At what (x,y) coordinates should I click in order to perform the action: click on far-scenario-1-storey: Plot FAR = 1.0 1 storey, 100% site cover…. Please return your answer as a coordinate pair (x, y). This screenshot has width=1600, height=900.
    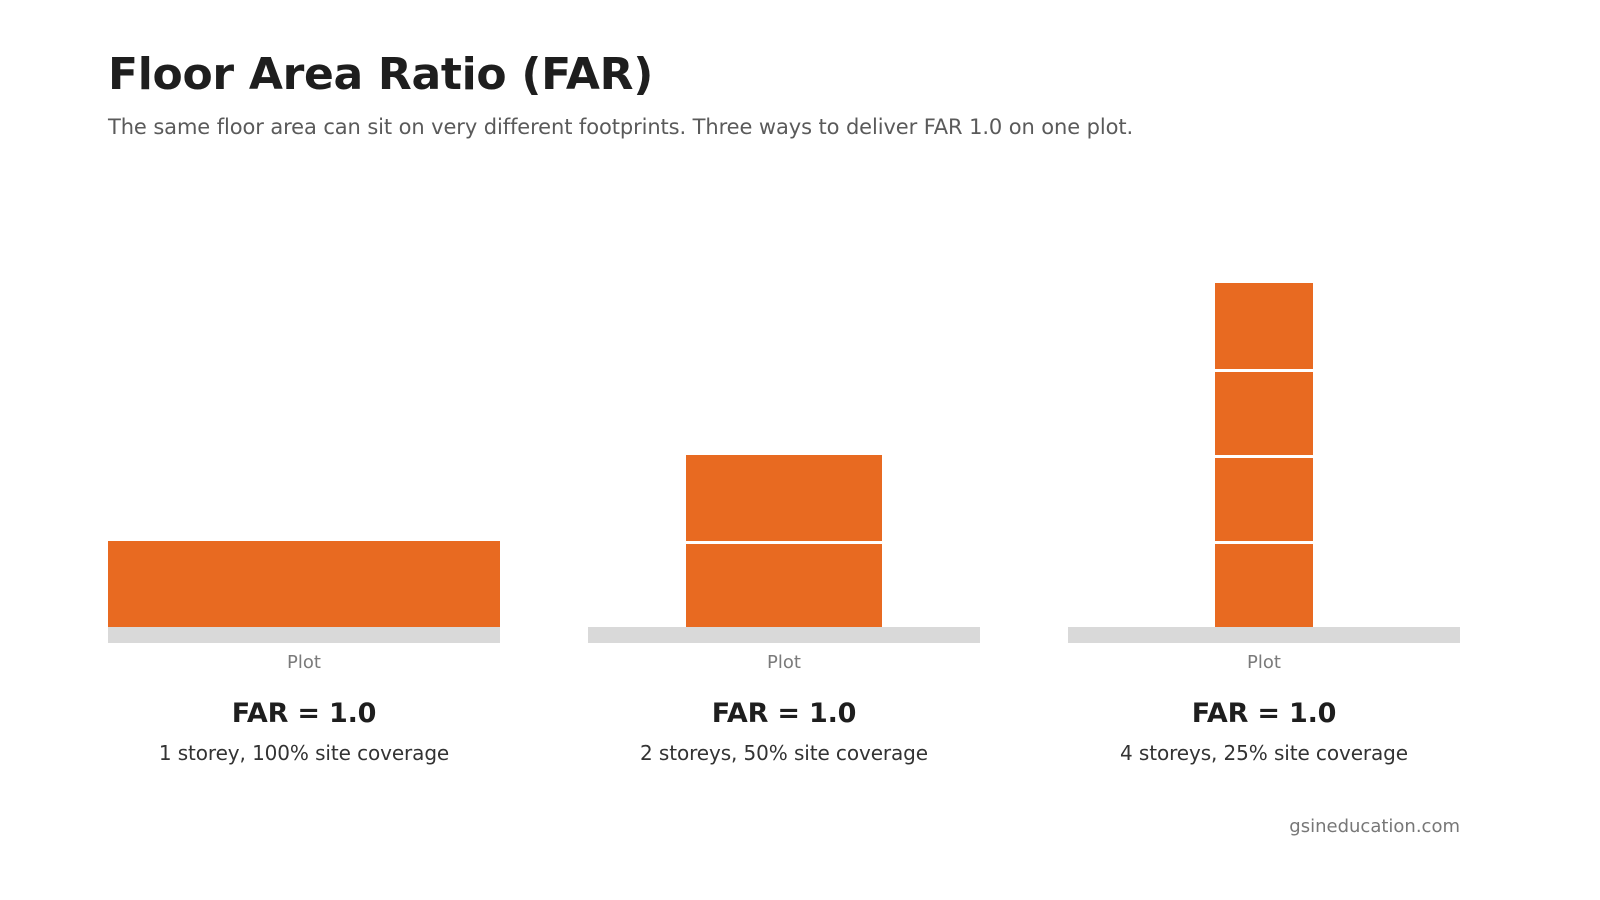
    Looking at the image, I should click on (304, 520).